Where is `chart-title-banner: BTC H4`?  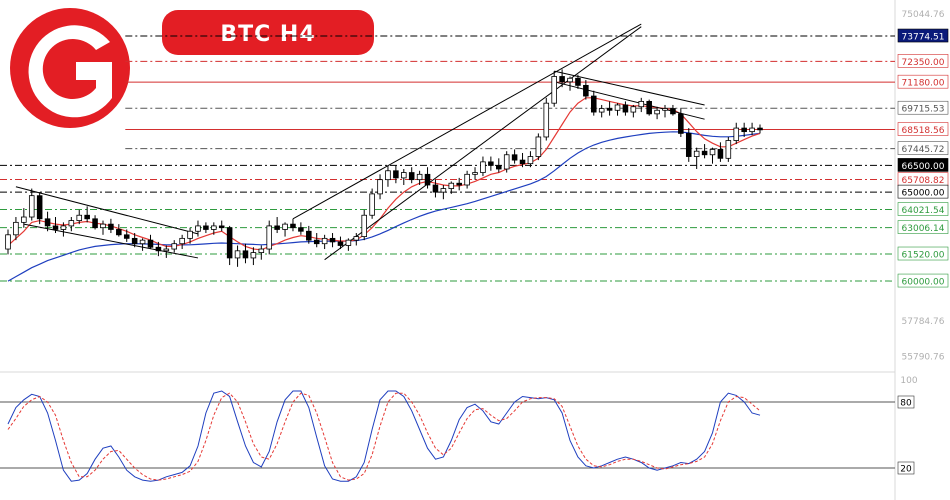
chart-title-banner: BTC H4 is located at coordinates (268, 32).